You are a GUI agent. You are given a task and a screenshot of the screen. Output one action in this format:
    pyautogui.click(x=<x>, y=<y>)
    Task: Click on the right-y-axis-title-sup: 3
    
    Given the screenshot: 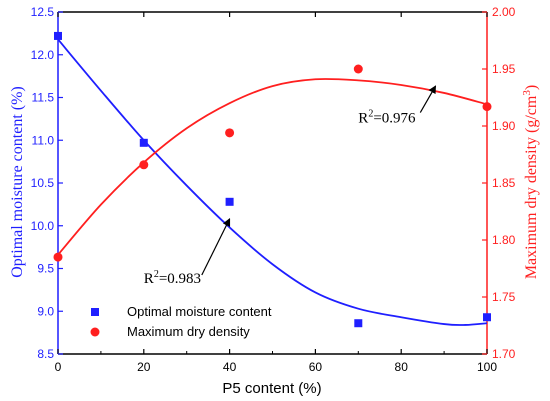 What is the action you would take?
    pyautogui.click(x=527, y=93)
    